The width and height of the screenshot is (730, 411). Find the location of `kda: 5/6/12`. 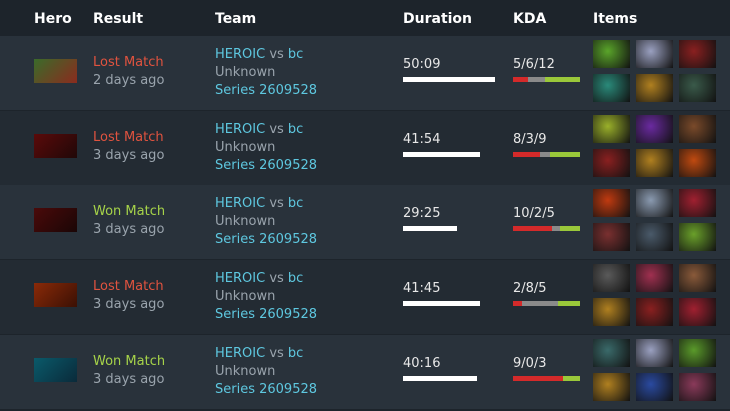

kda: 5/6/12 is located at coordinates (534, 64).